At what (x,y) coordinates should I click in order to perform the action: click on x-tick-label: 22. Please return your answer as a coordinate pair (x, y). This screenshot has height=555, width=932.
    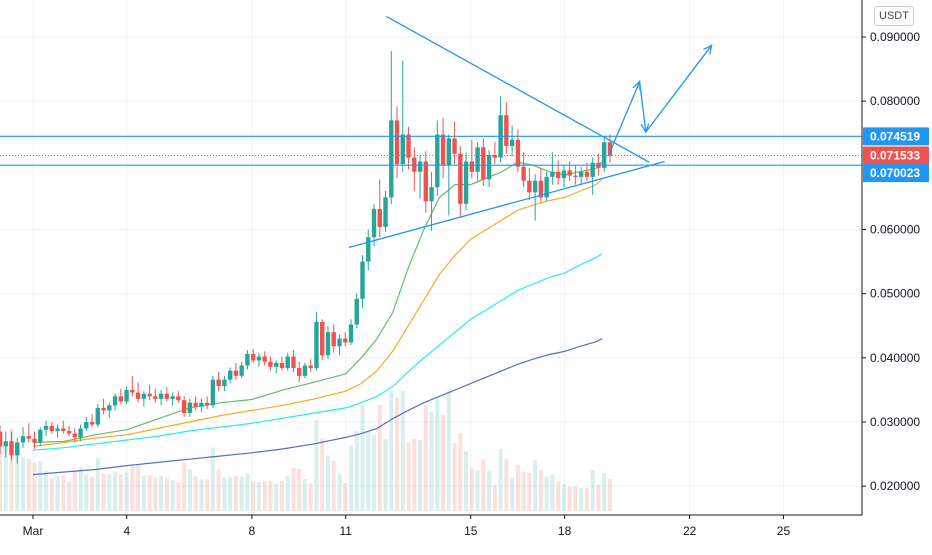
    Looking at the image, I should click on (690, 531).